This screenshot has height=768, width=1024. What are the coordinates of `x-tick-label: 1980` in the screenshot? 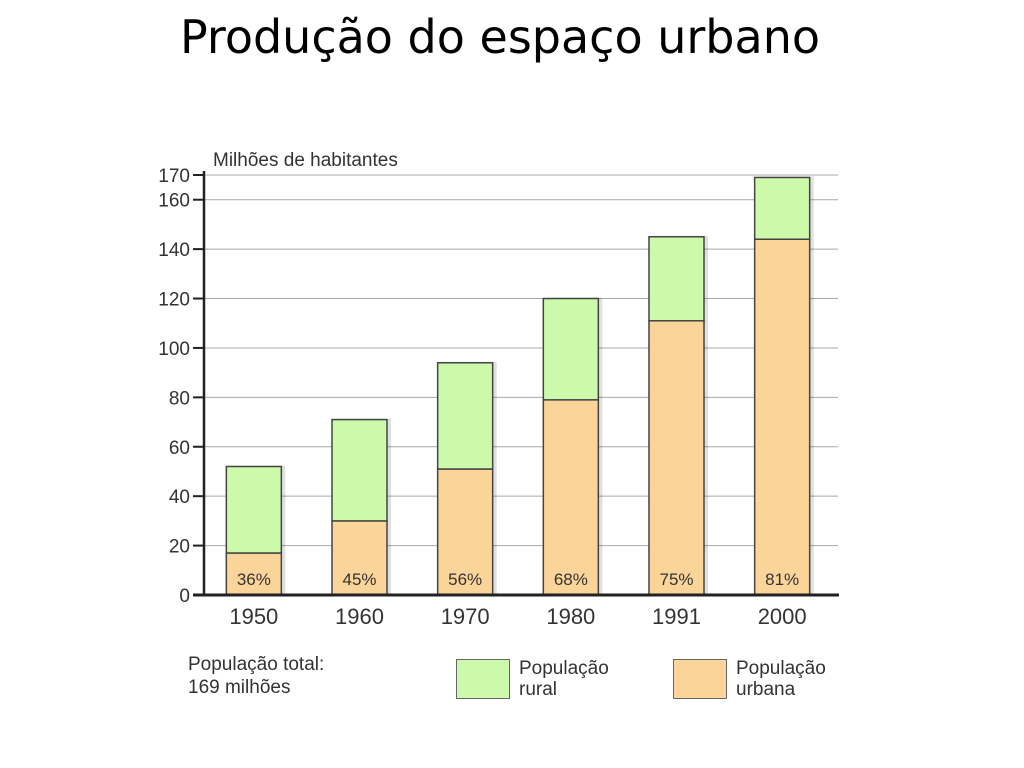 It's located at (570, 616).